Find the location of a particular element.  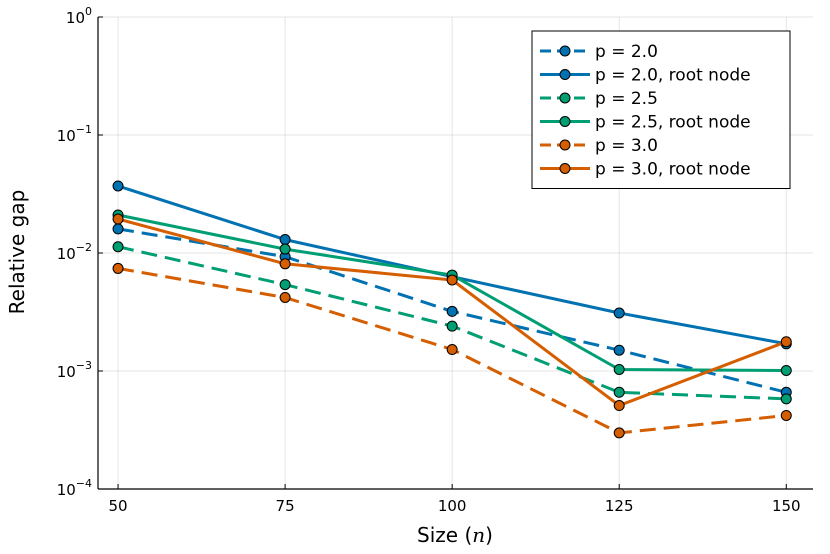

x-tick-label: 125 is located at coordinates (619, 506).